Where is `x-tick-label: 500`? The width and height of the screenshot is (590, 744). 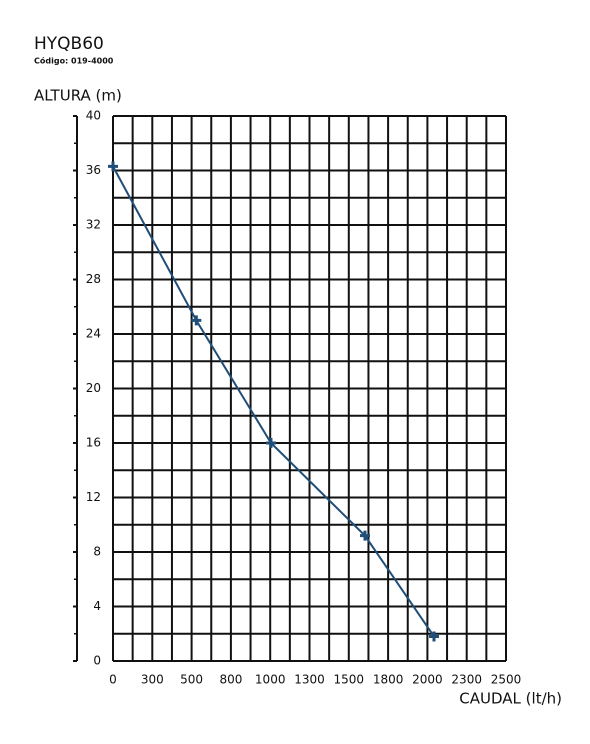 x-tick-label: 500 is located at coordinates (191, 680).